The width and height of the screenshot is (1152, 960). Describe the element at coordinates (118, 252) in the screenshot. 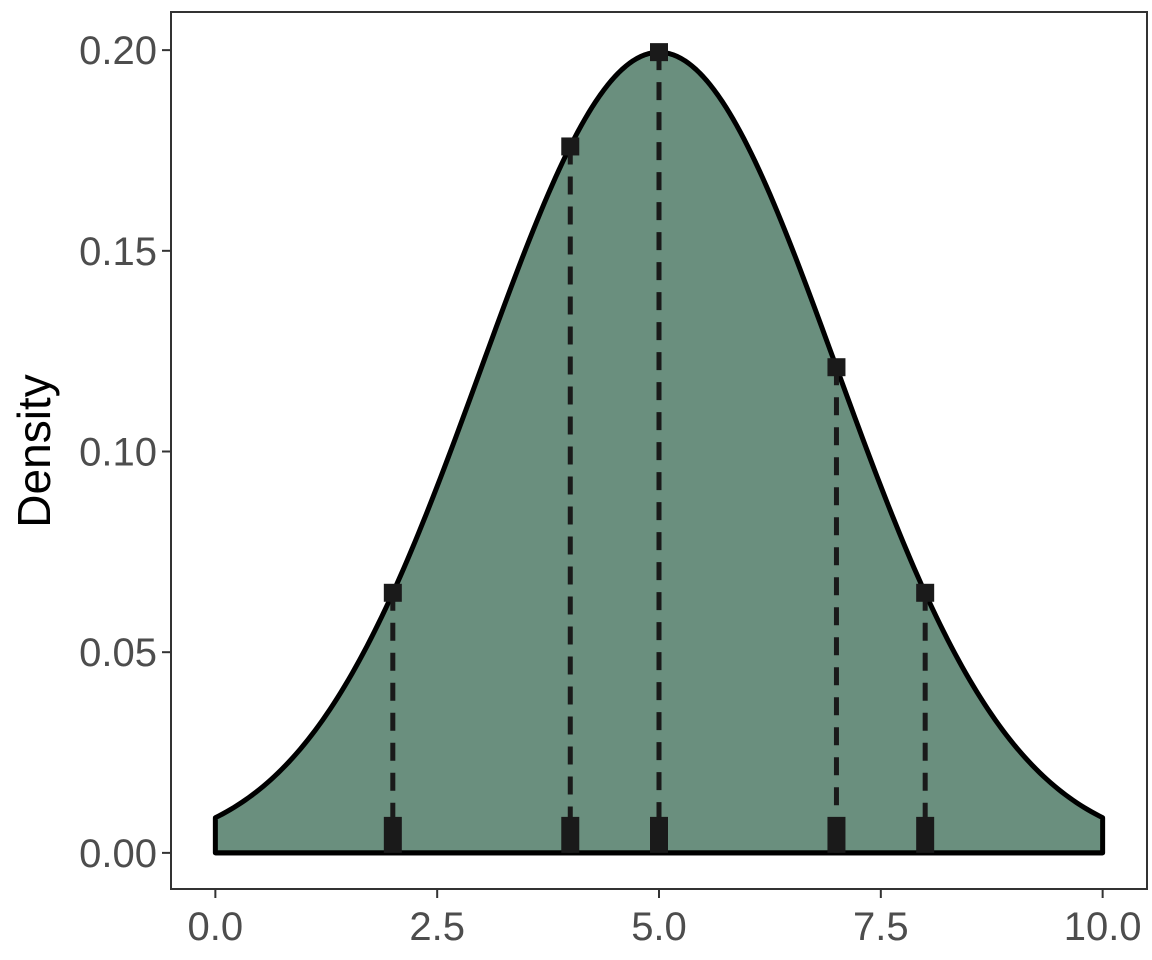

I see `y-tick-label: 0.15` at that location.